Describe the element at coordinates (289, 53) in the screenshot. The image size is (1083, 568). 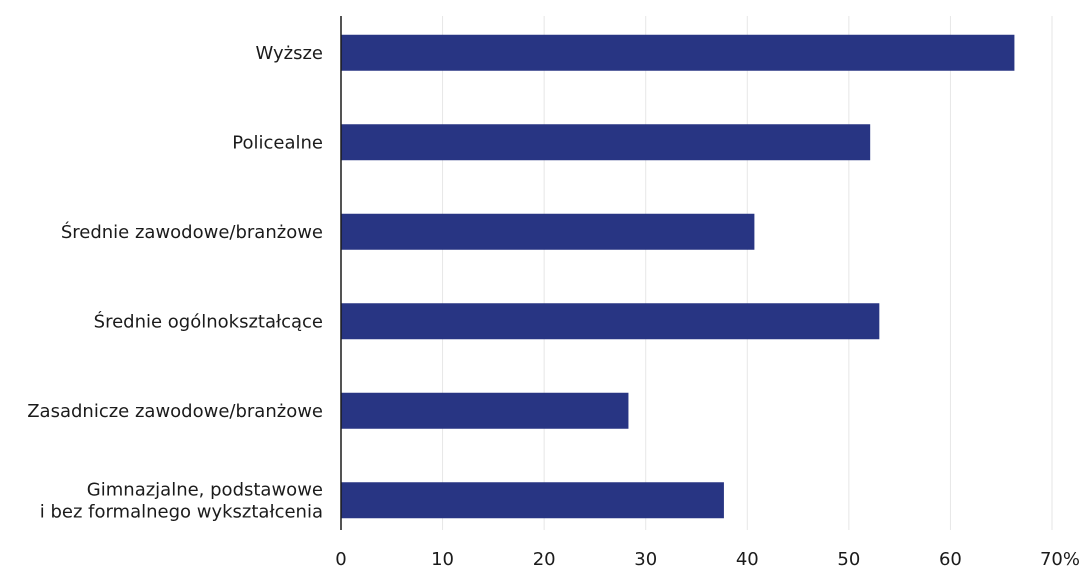
I see `category-label-0: Wyższe` at that location.